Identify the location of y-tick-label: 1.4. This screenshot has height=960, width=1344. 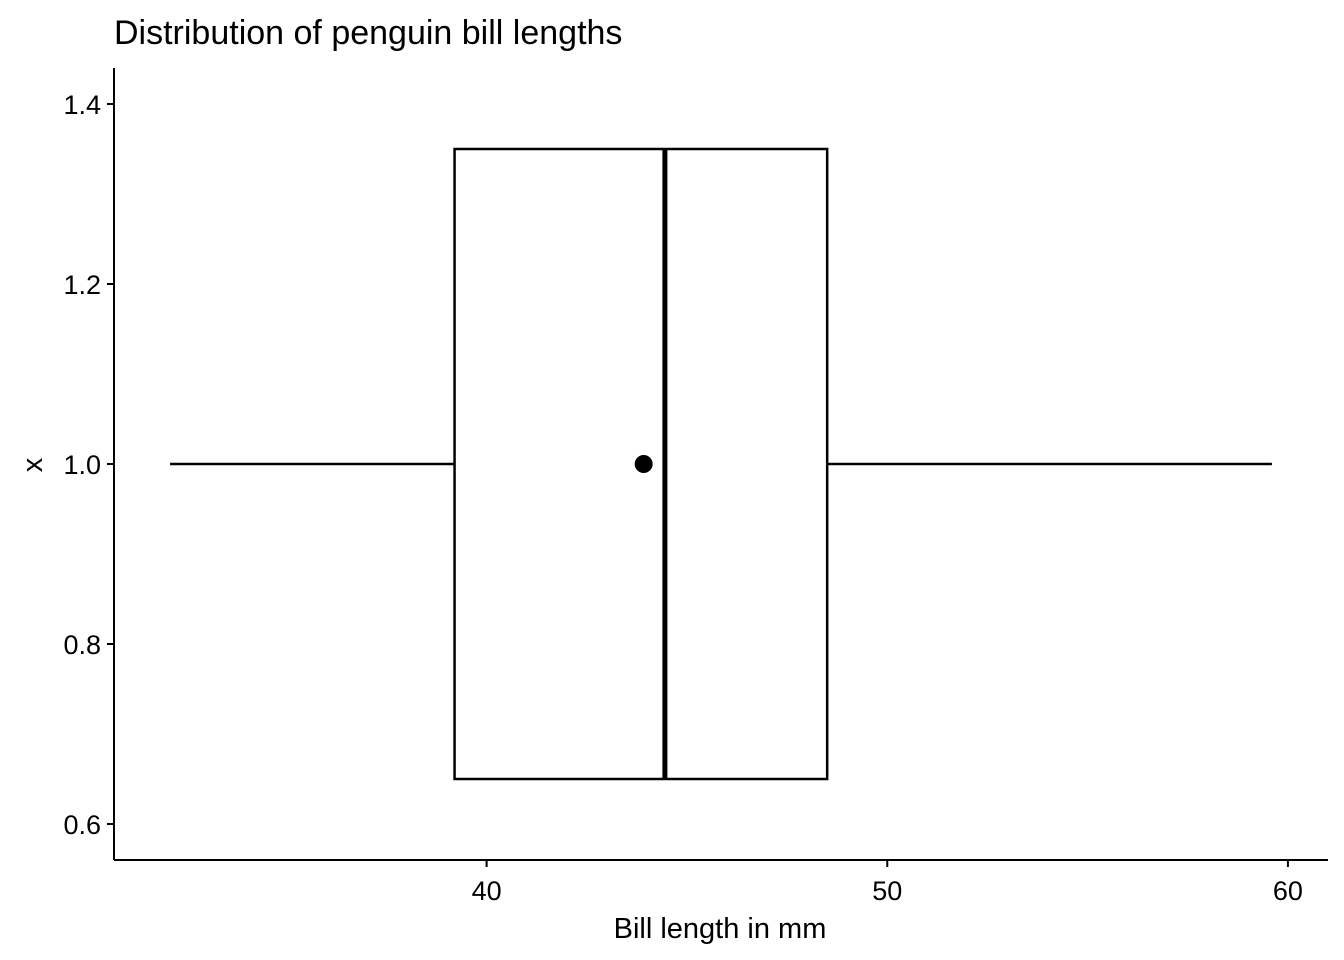
(82, 105).